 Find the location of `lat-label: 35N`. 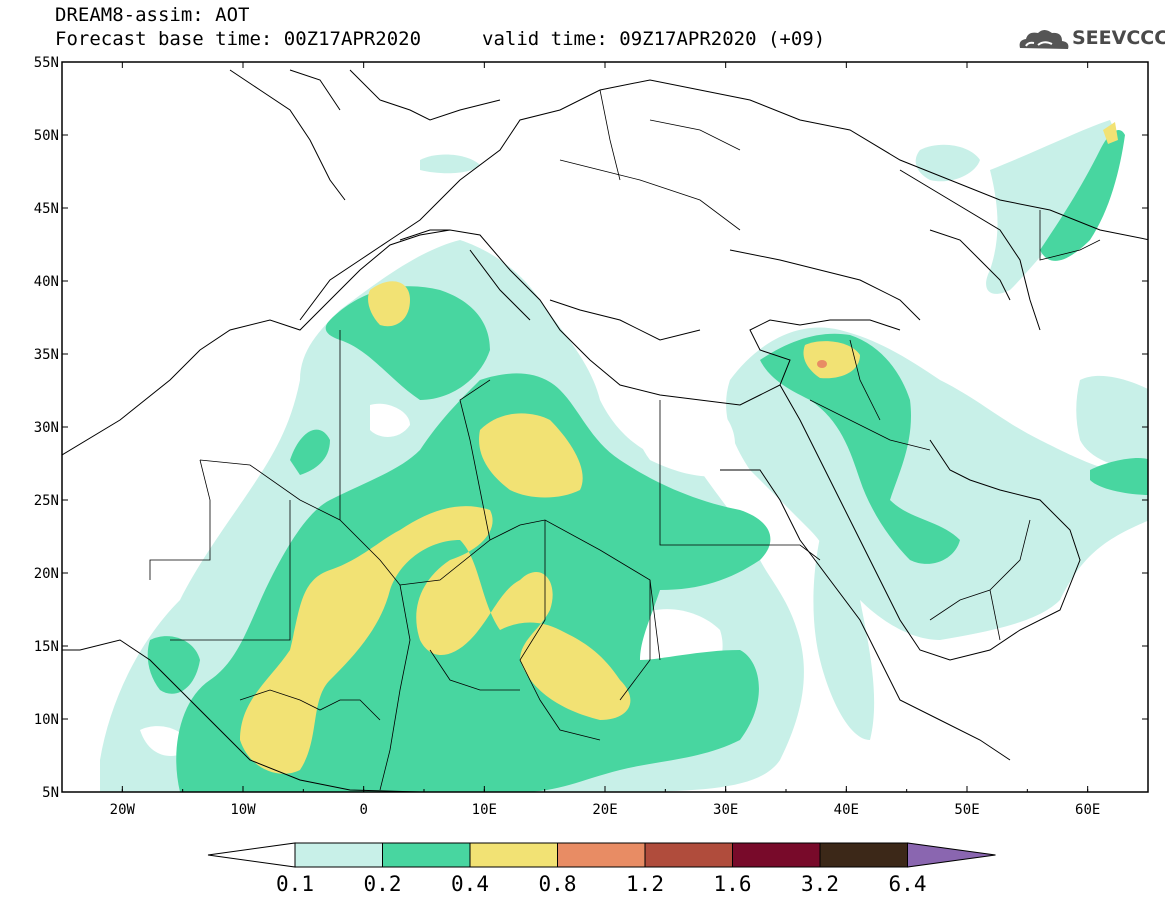

lat-label: 35N is located at coordinates (46, 355).